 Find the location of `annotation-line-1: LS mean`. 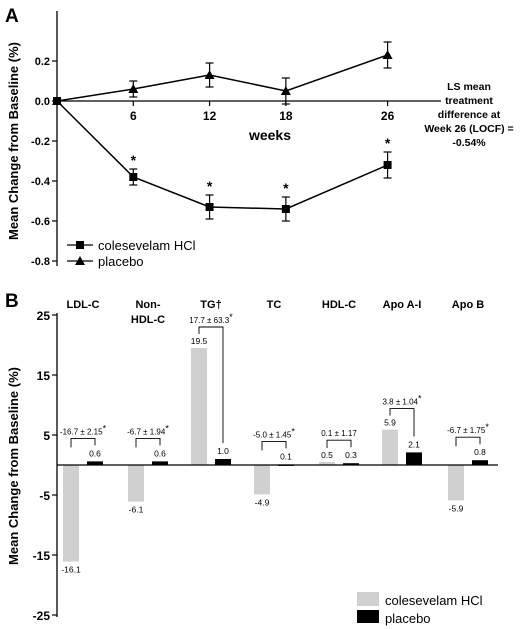

annotation-line-1: LS mean is located at coordinates (469, 87).